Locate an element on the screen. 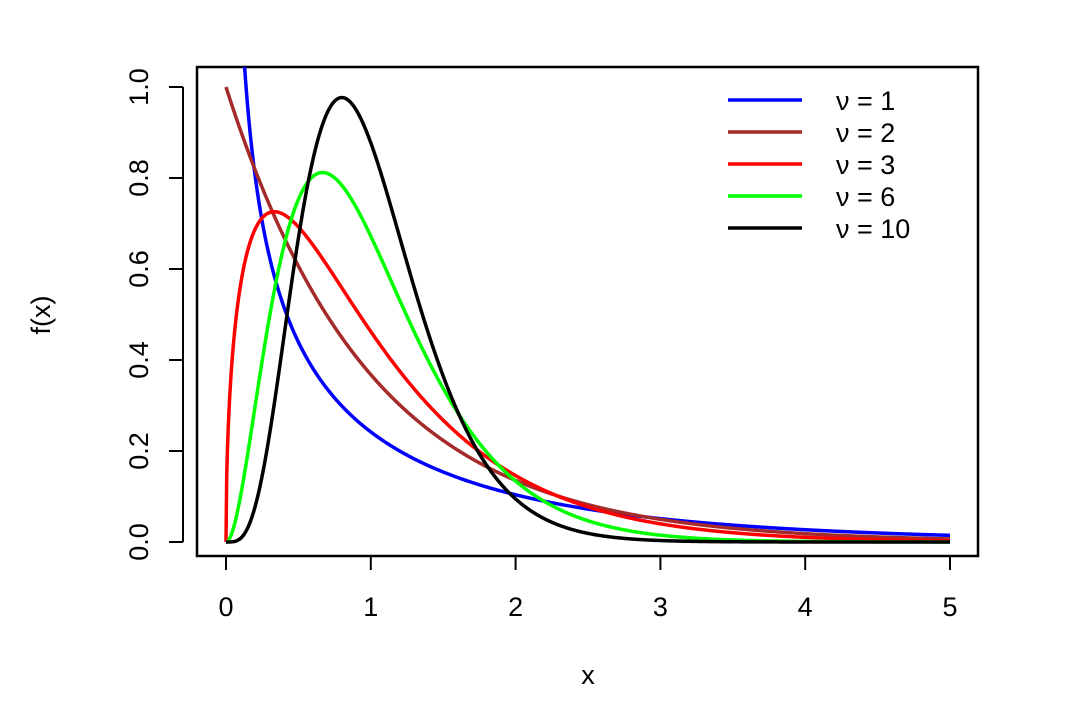 This screenshot has width=1080, height=720. y-axis: 0.0 0.2 0.4 0.6 0.8 1.0 is located at coordinates (154, 314).